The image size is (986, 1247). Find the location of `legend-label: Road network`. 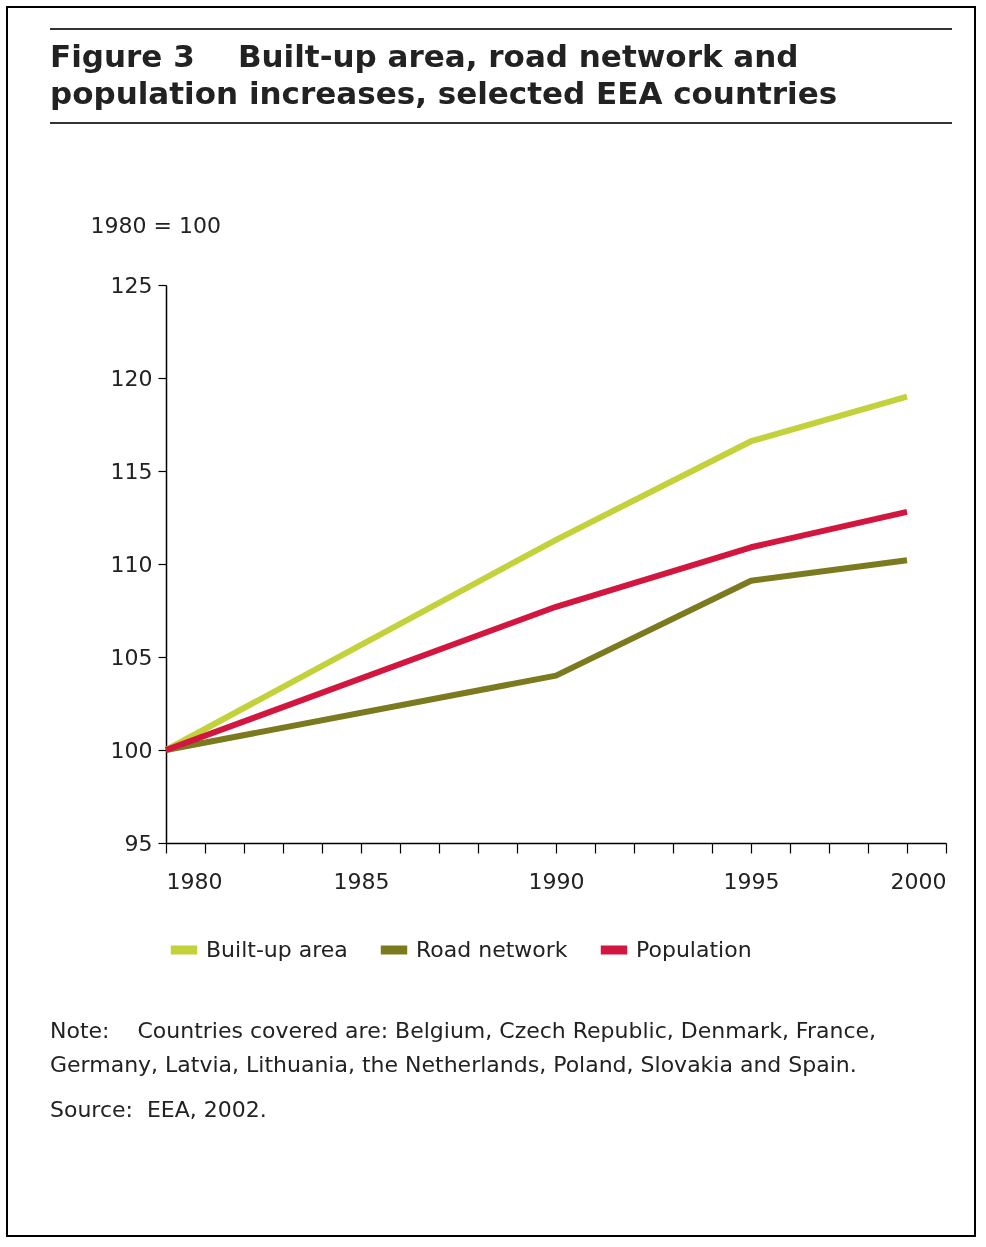

legend-label: Road network is located at coordinates (492, 950).